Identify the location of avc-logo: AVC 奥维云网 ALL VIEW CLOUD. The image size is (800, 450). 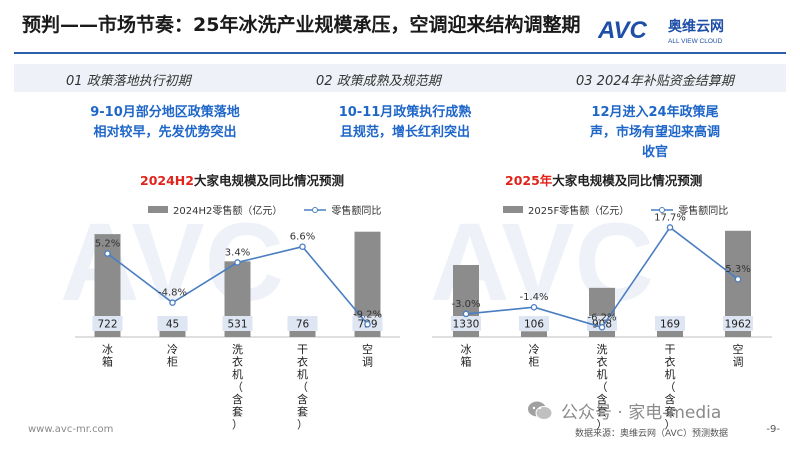
(687, 31).